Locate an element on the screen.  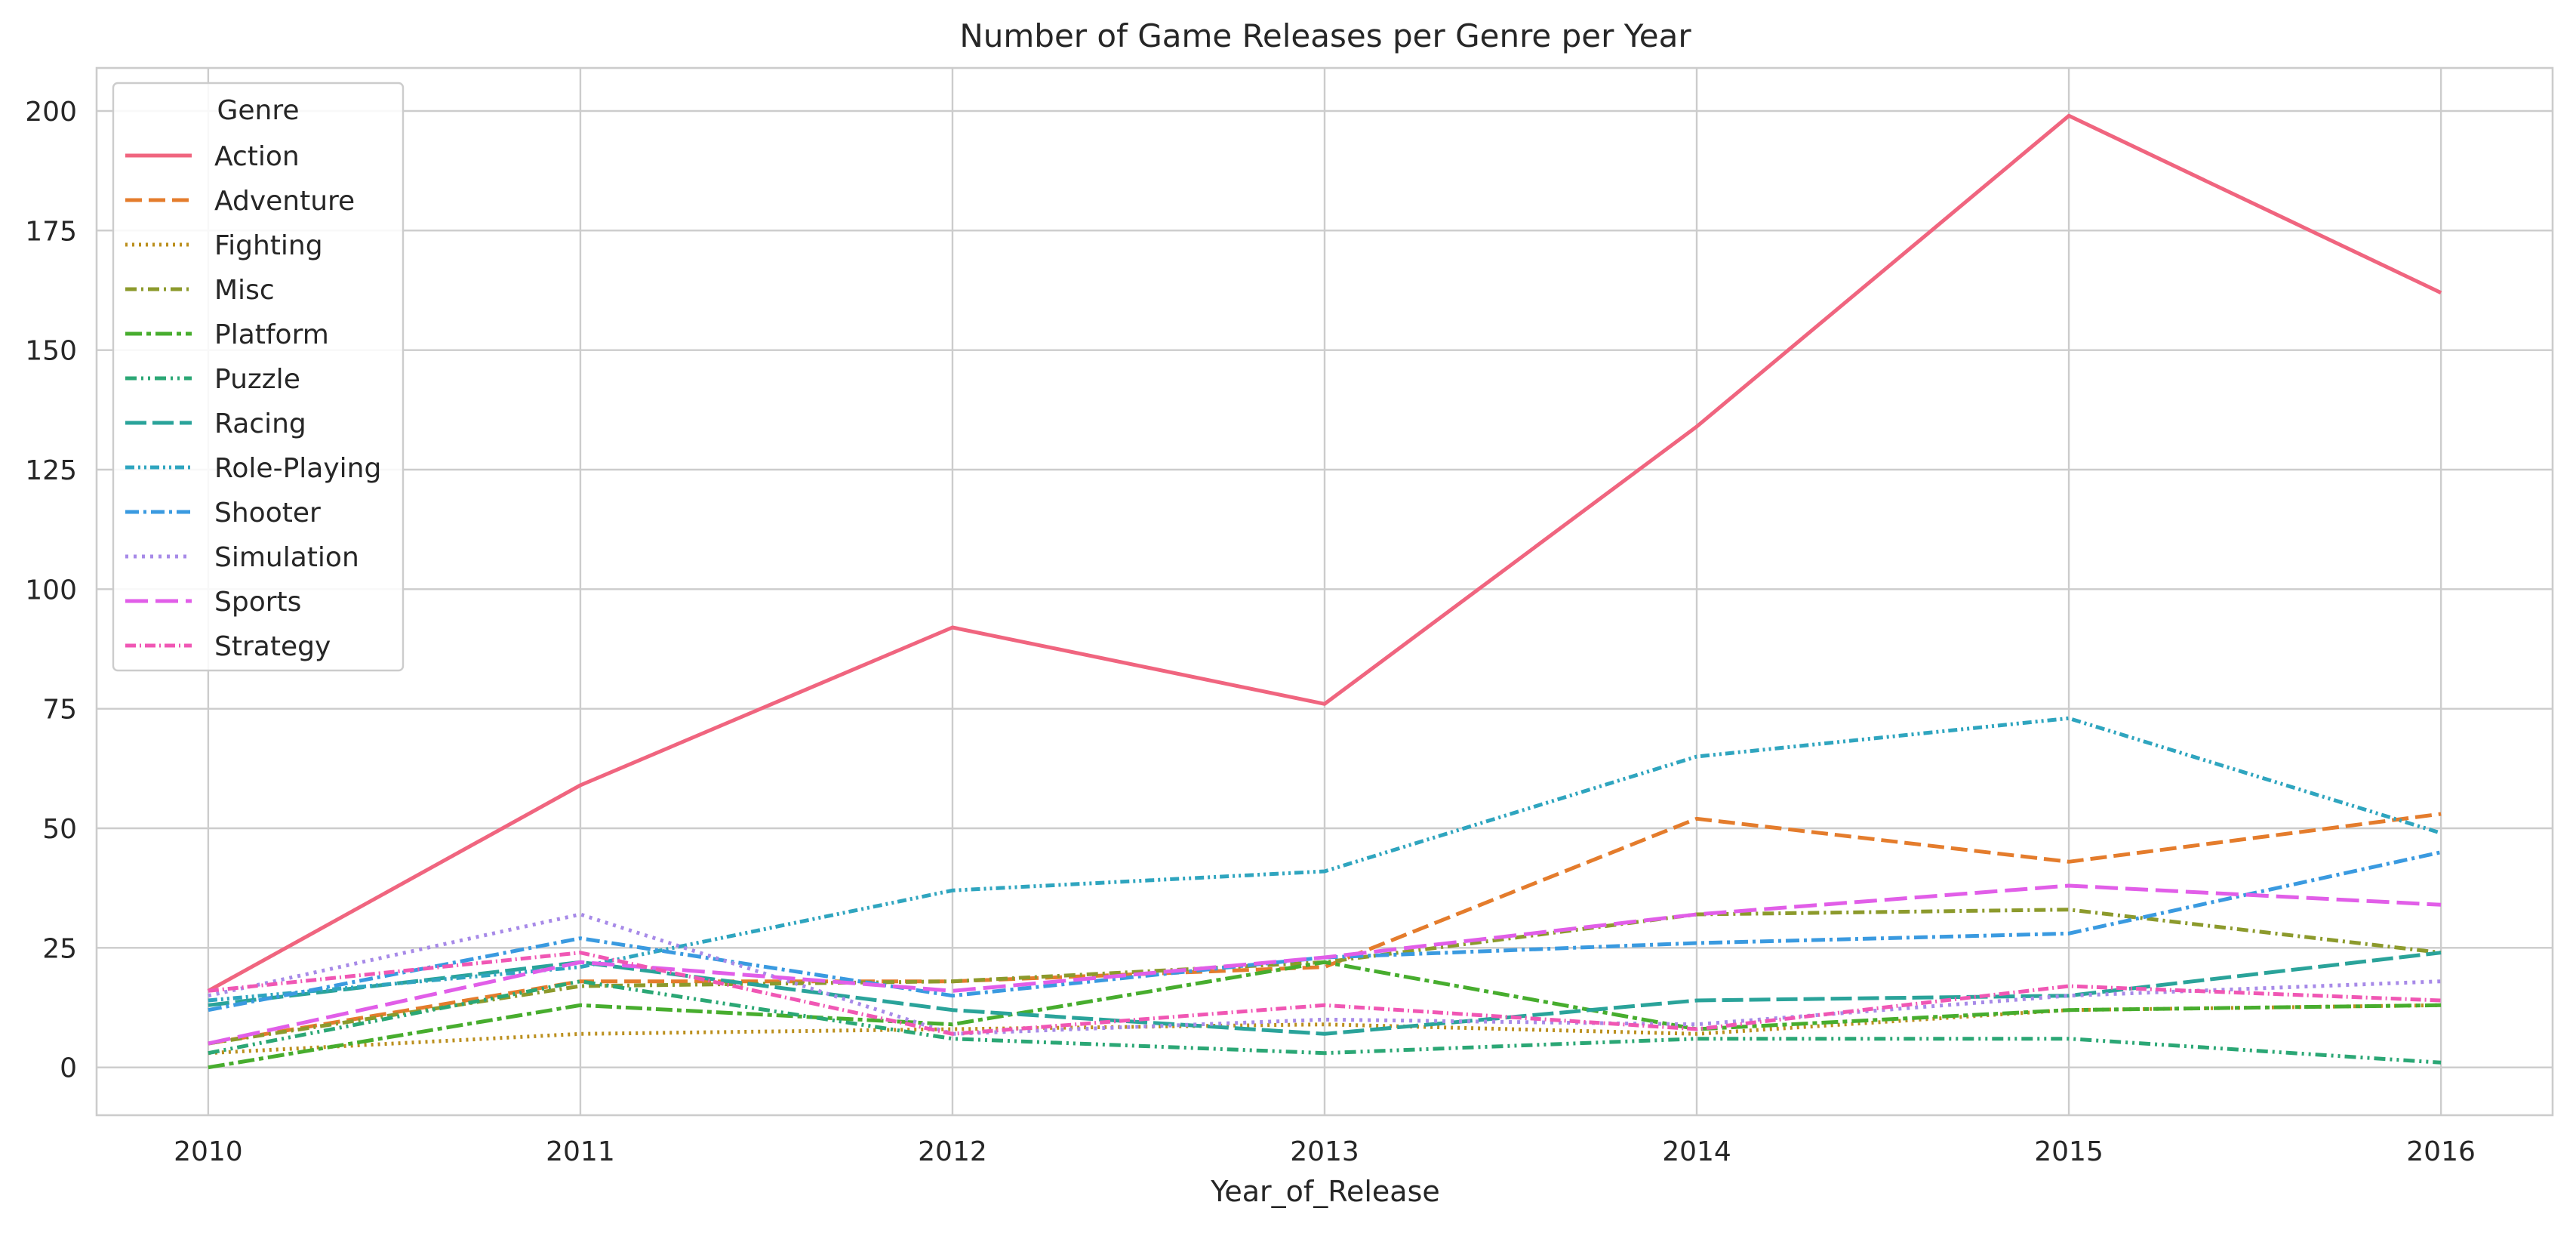
legend-label-racing: Racing is located at coordinates (260, 423).